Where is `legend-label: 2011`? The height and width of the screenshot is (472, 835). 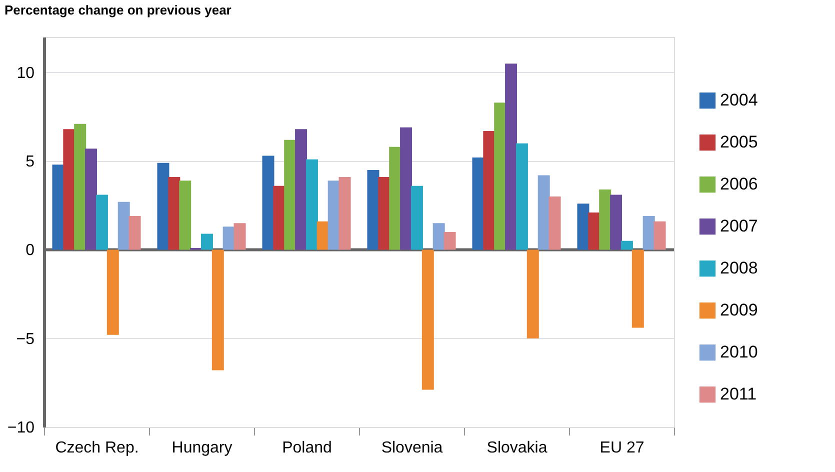 legend-label: 2011 is located at coordinates (738, 394).